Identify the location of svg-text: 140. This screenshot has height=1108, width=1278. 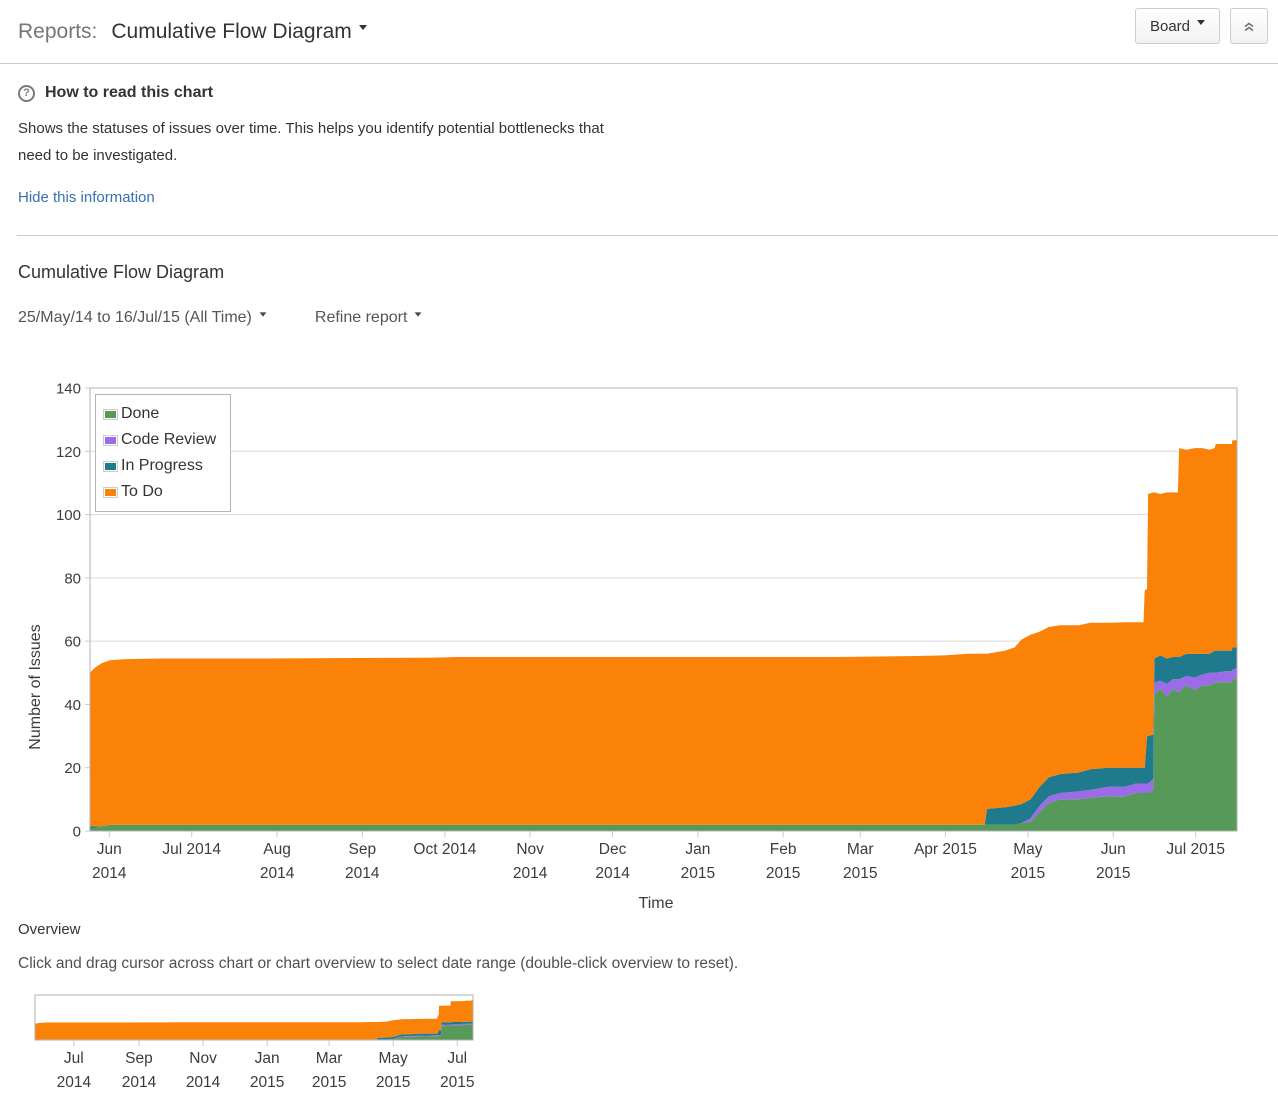
(68, 389).